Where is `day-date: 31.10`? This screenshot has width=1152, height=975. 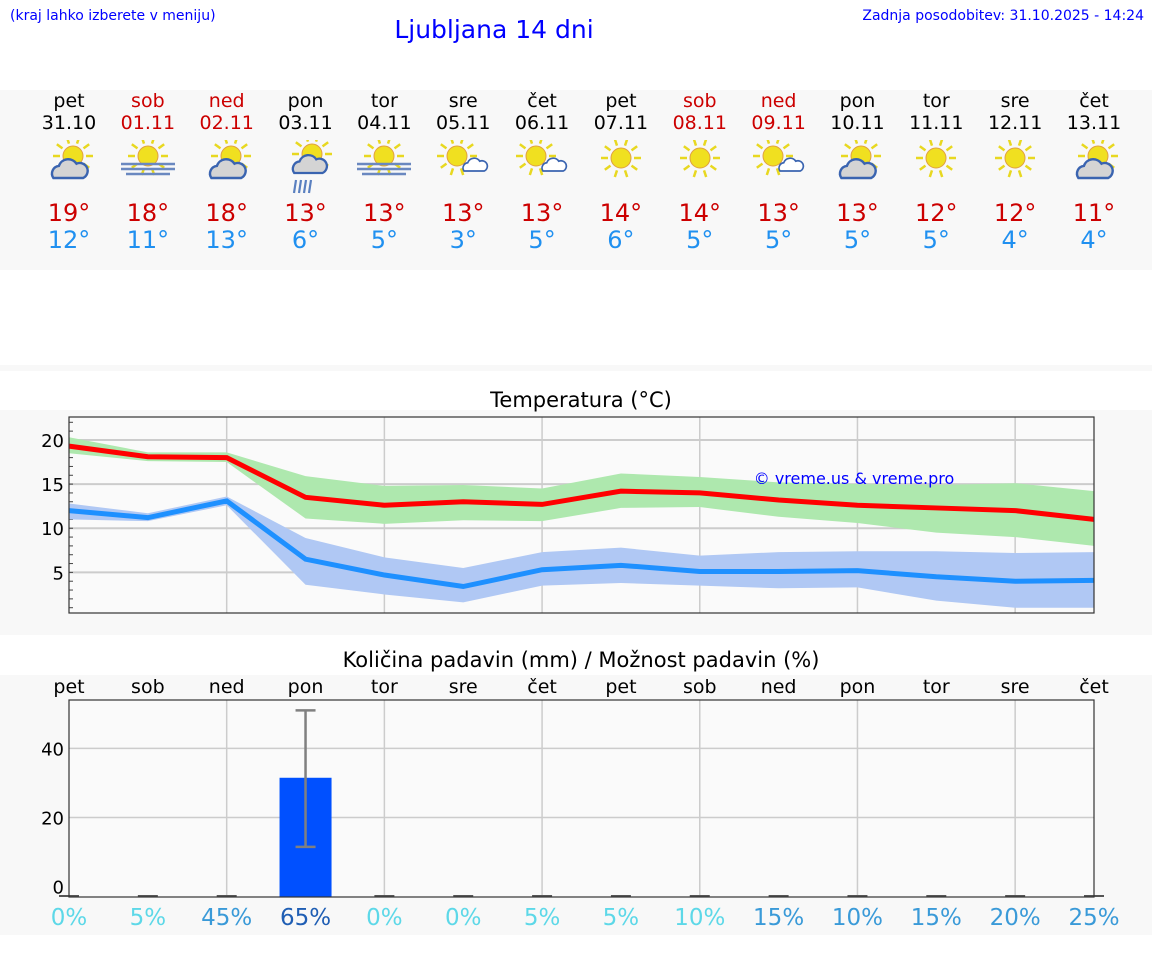 day-date: 31.10 is located at coordinates (69, 123).